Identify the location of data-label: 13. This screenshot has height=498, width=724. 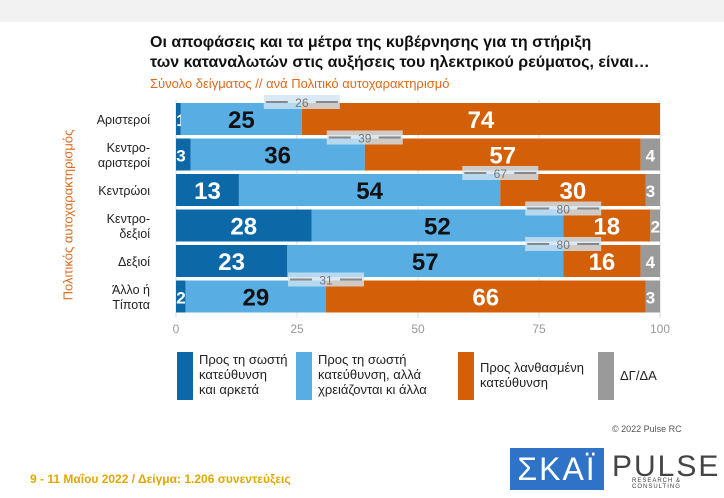
(207, 191).